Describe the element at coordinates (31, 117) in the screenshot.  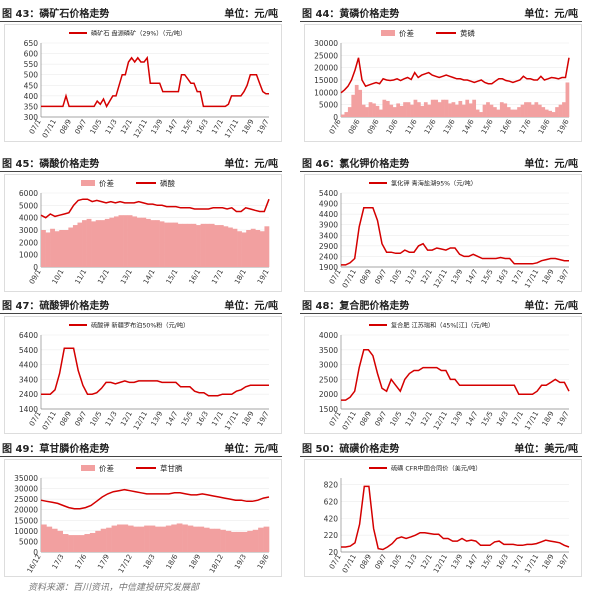
I see `y-tick-label: 300` at that location.